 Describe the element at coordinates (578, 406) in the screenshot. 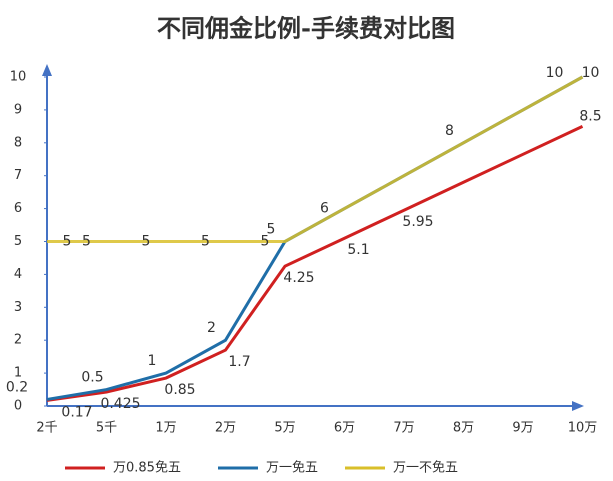

I see `x-arrow` at that location.